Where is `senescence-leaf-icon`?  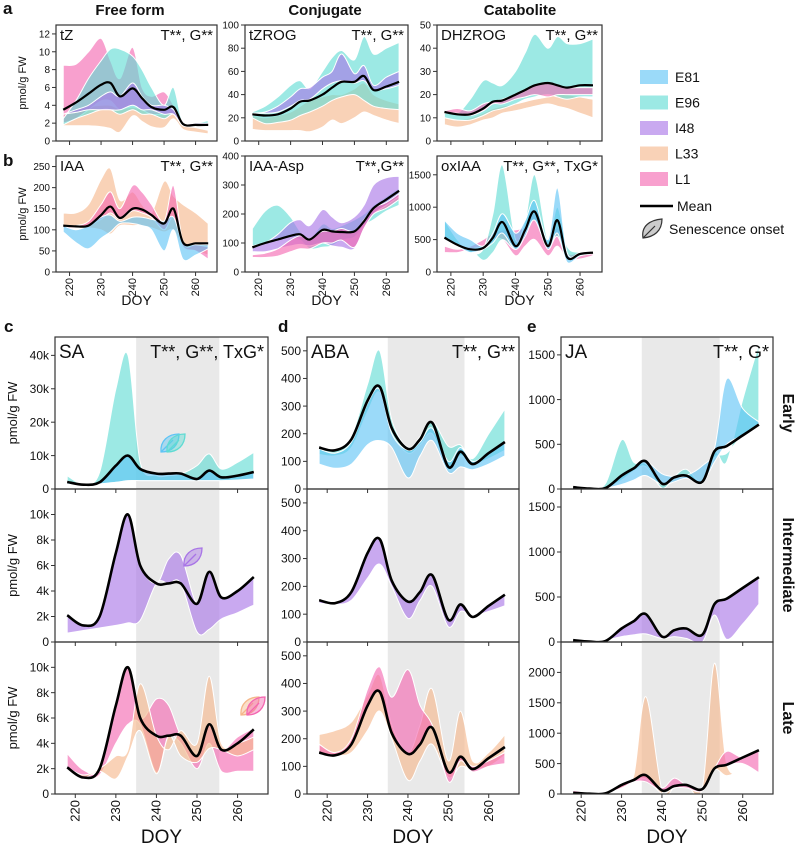
senescence-leaf-icon is located at coordinates (176, 443).